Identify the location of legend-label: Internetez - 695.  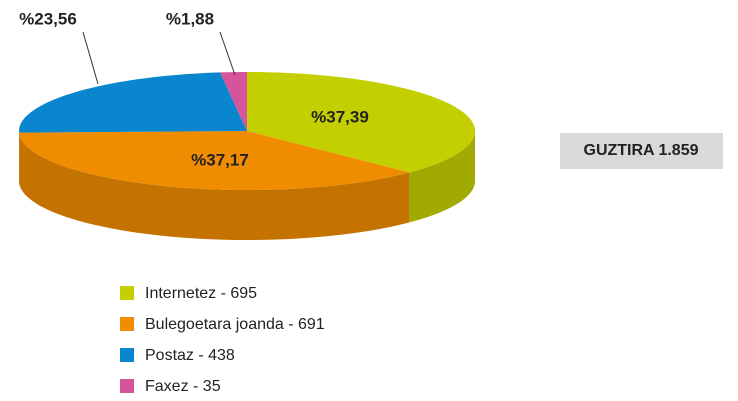
(201, 293).